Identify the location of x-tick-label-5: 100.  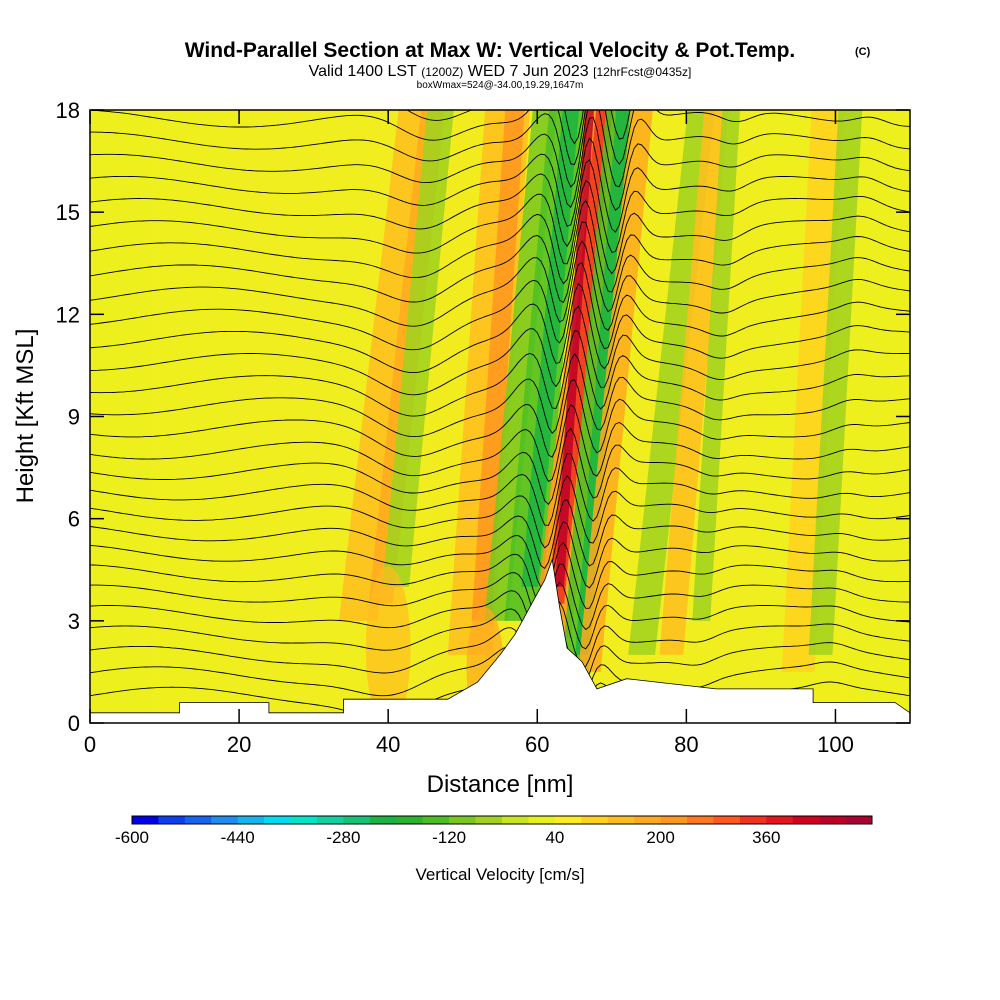
(835, 744).